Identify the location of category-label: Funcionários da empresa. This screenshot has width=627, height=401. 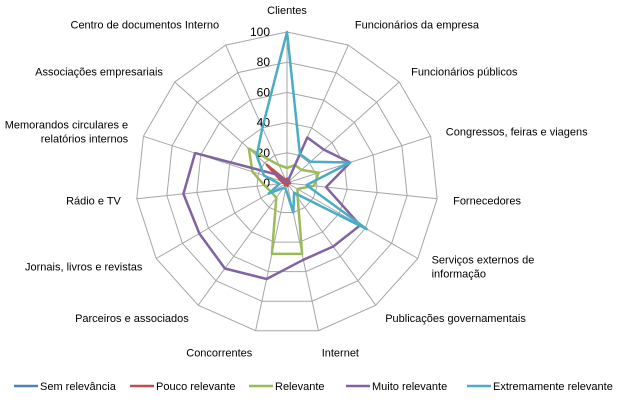
(417, 25).